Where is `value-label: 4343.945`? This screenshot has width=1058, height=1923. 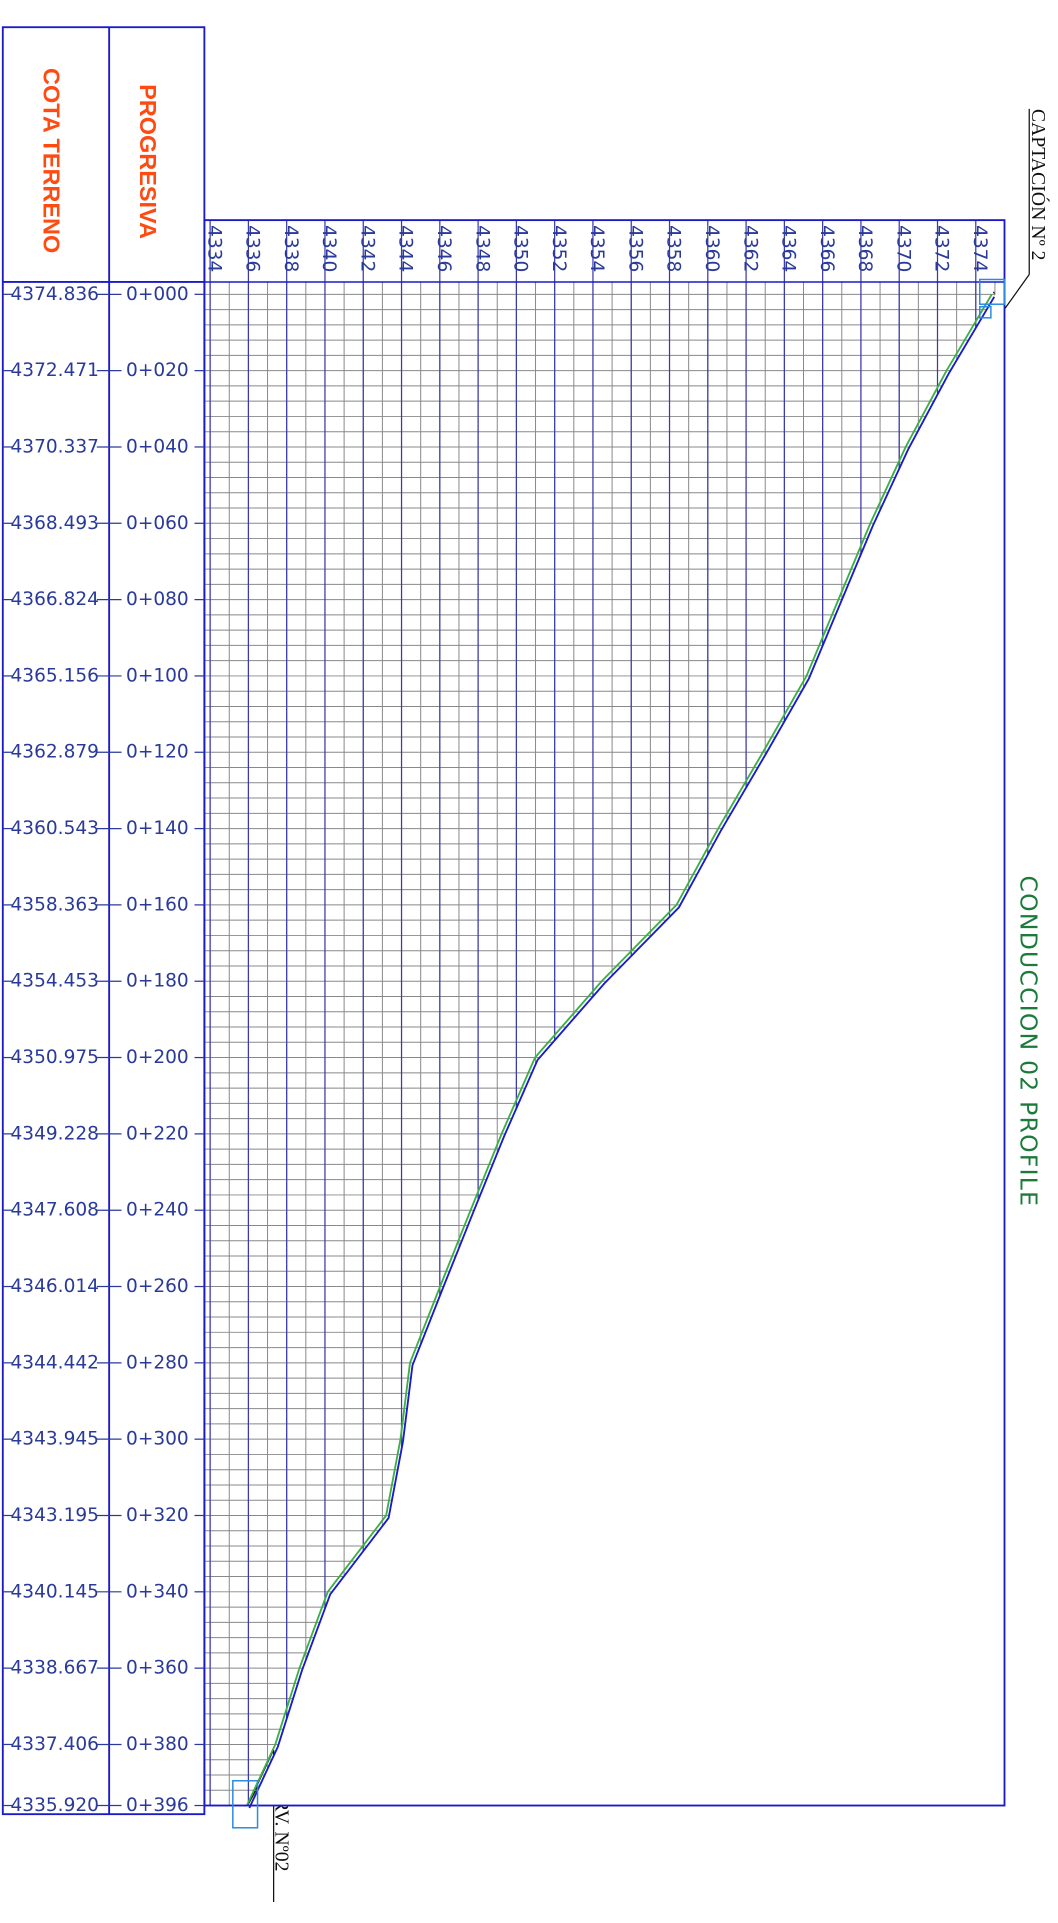
value-label: 4343.945 is located at coordinates (55, 1439).